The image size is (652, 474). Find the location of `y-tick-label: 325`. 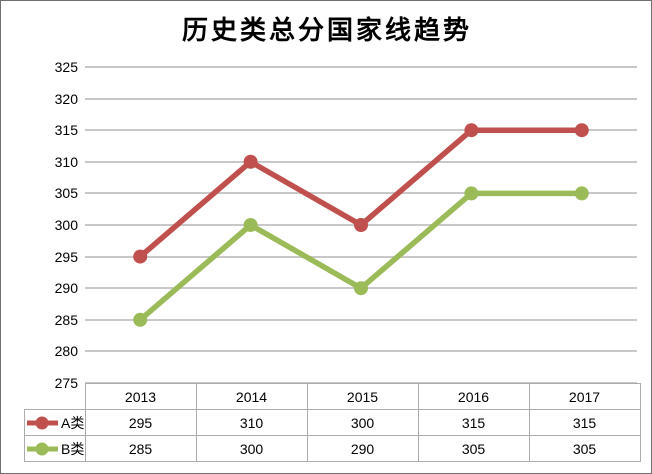

y-tick-label: 325 is located at coordinates (66, 67).